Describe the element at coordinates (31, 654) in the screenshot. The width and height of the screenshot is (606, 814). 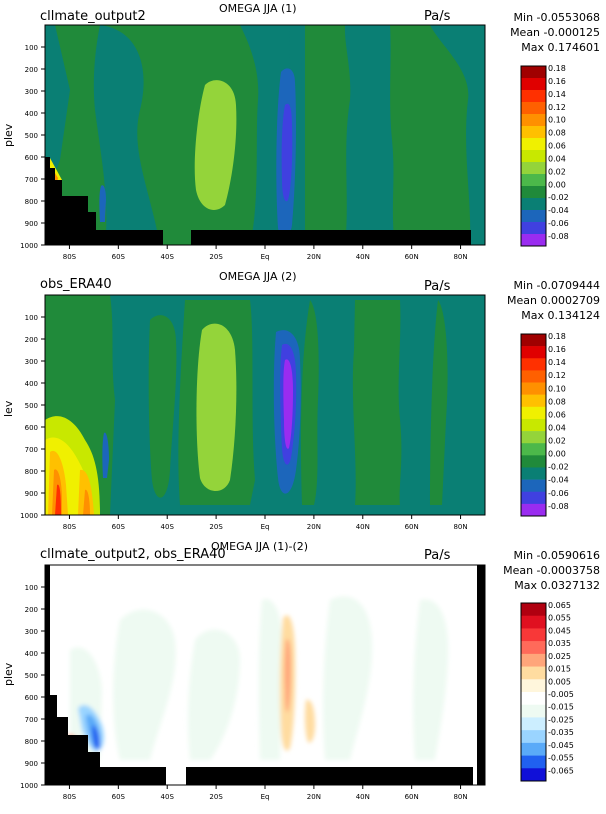
I see `panel-3-ytick-label: 400` at that location.